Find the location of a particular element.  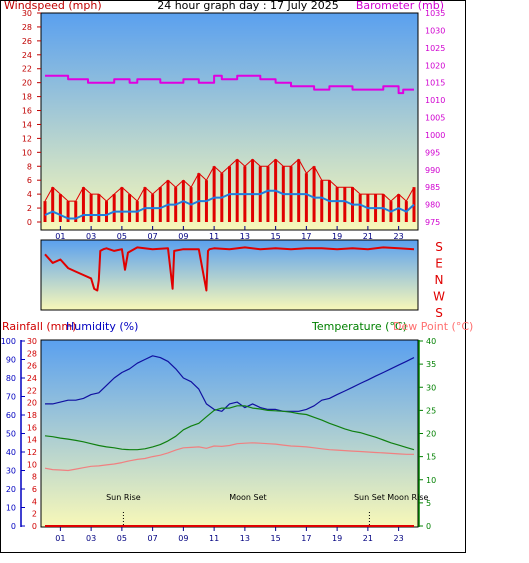

windspeed-axis-label: Windspeed (mph) is located at coordinates (53, 6).